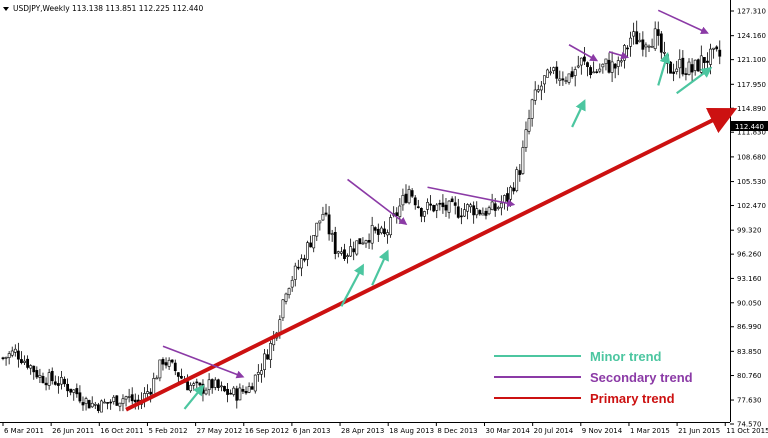 Image resolution: width=768 pixels, height=438 pixels. Describe the element at coordinates (6, 9) in the screenshot. I see `triangle-down-icon` at that location.